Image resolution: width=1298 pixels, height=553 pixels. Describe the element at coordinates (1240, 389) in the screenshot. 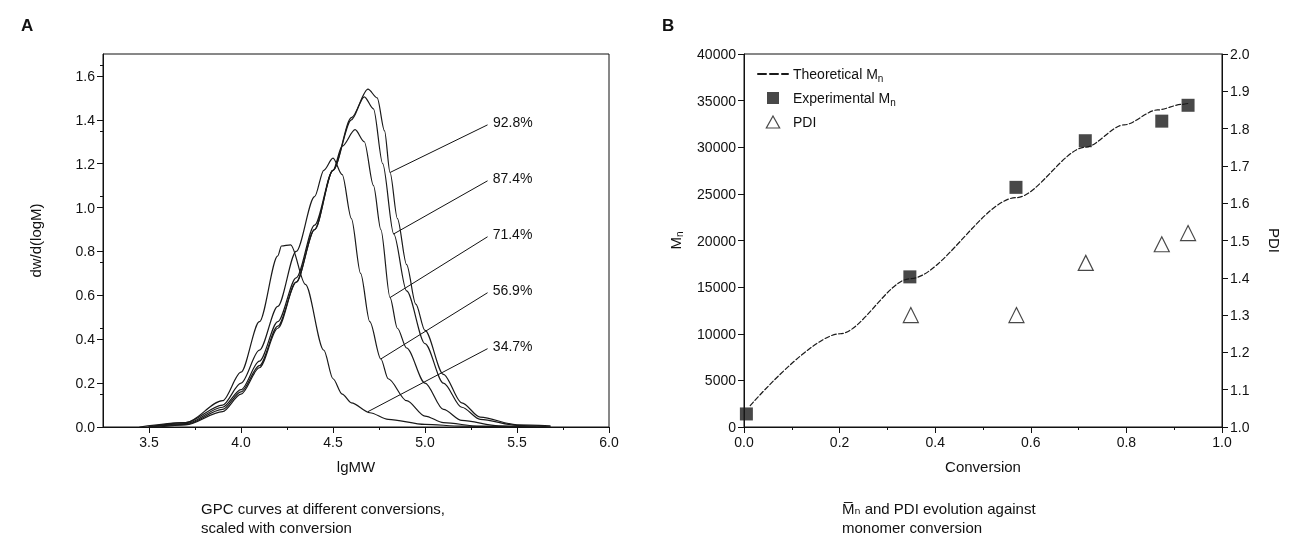

I see `y2-tick-label: 1.1` at that location.